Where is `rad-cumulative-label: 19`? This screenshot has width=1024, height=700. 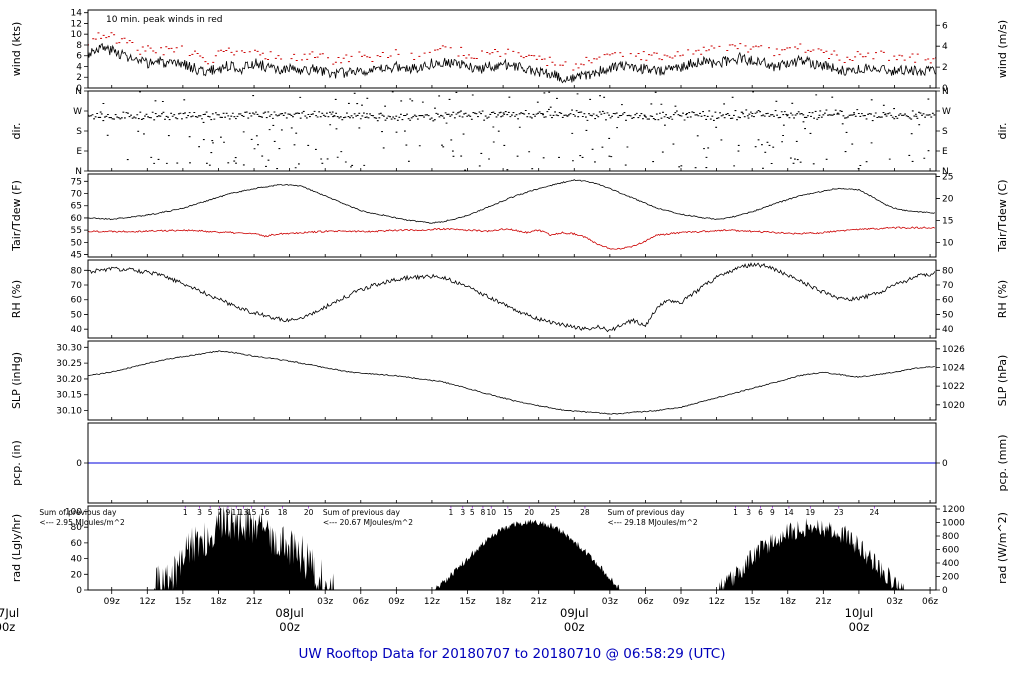
rad-cumulative-label: 19 is located at coordinates (811, 512).